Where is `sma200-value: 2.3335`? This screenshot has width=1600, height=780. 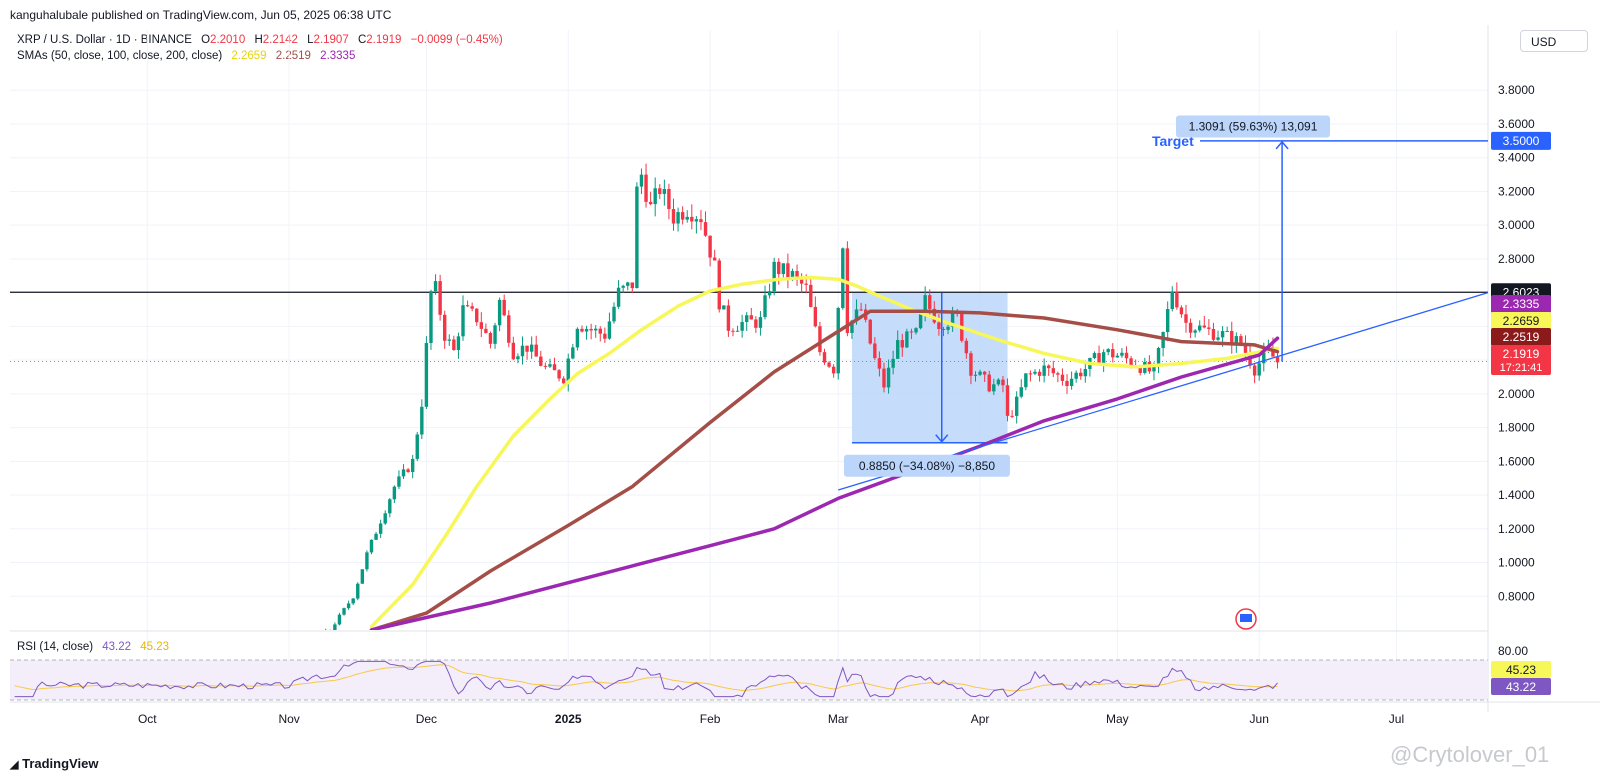
sma200-value: 2.3335 is located at coordinates (338, 56).